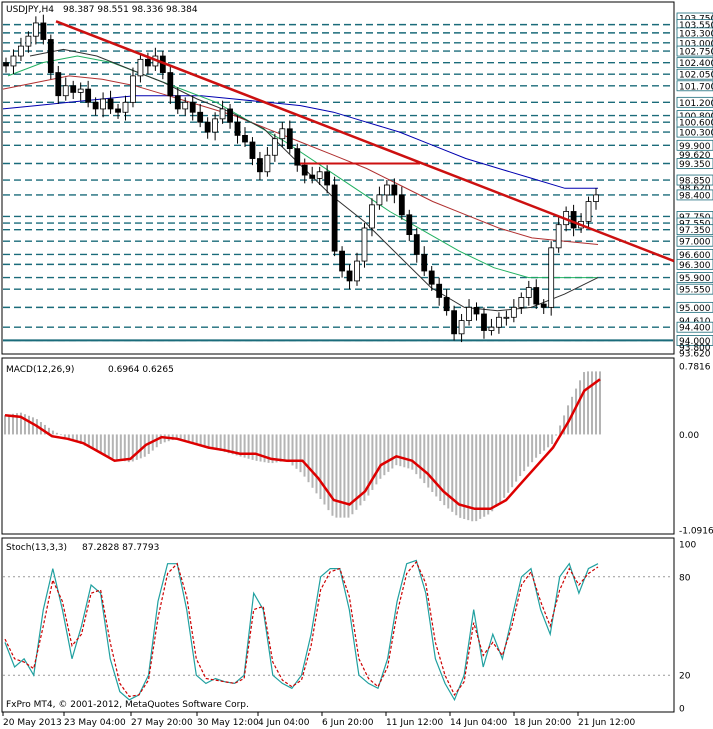 This screenshot has height=729, width=713. I want to click on price-axis-label: 98.850, so click(695, 182).